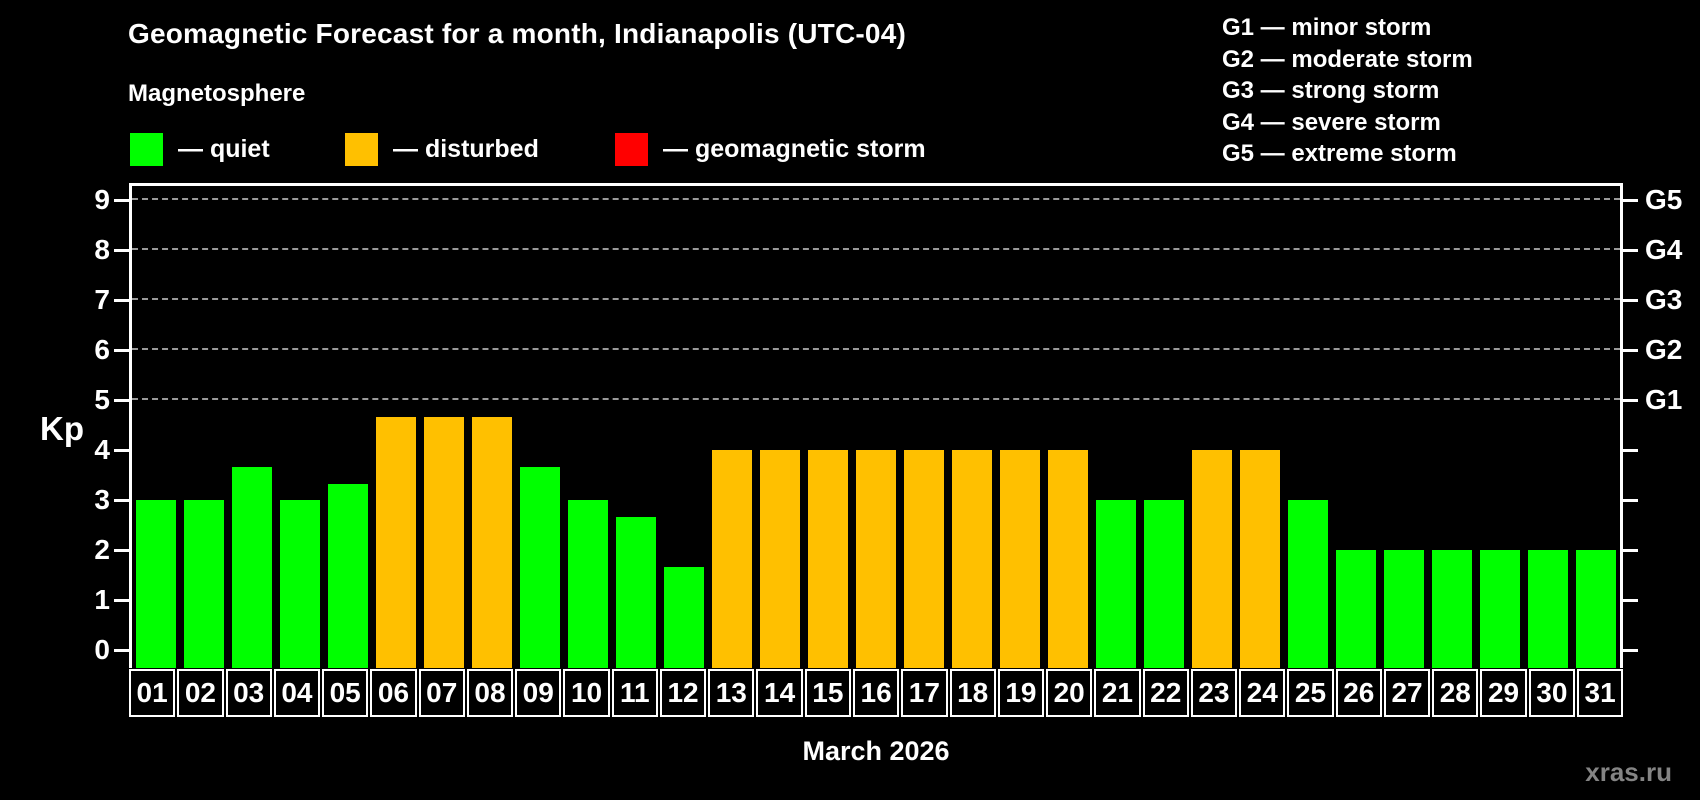  What do you see at coordinates (200, 693) in the screenshot?
I see `day-label-box-02: 02` at bounding box center [200, 693].